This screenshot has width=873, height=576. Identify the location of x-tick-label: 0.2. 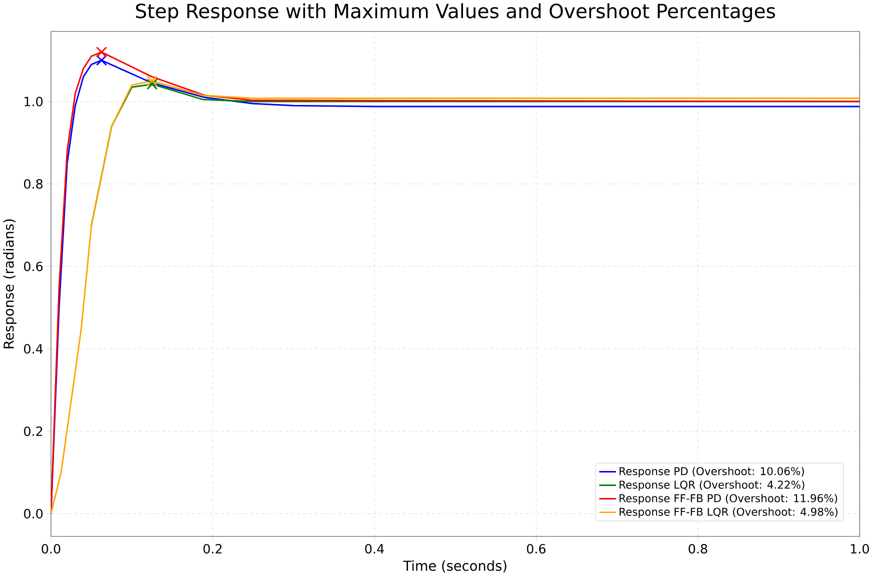
(212, 549).